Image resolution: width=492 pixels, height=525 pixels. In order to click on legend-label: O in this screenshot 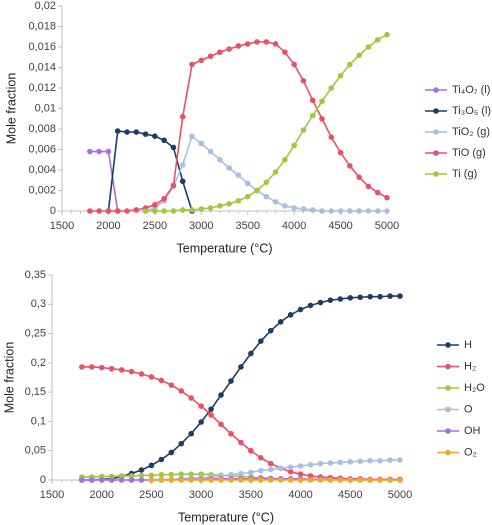, I will do `click(468, 409)`.